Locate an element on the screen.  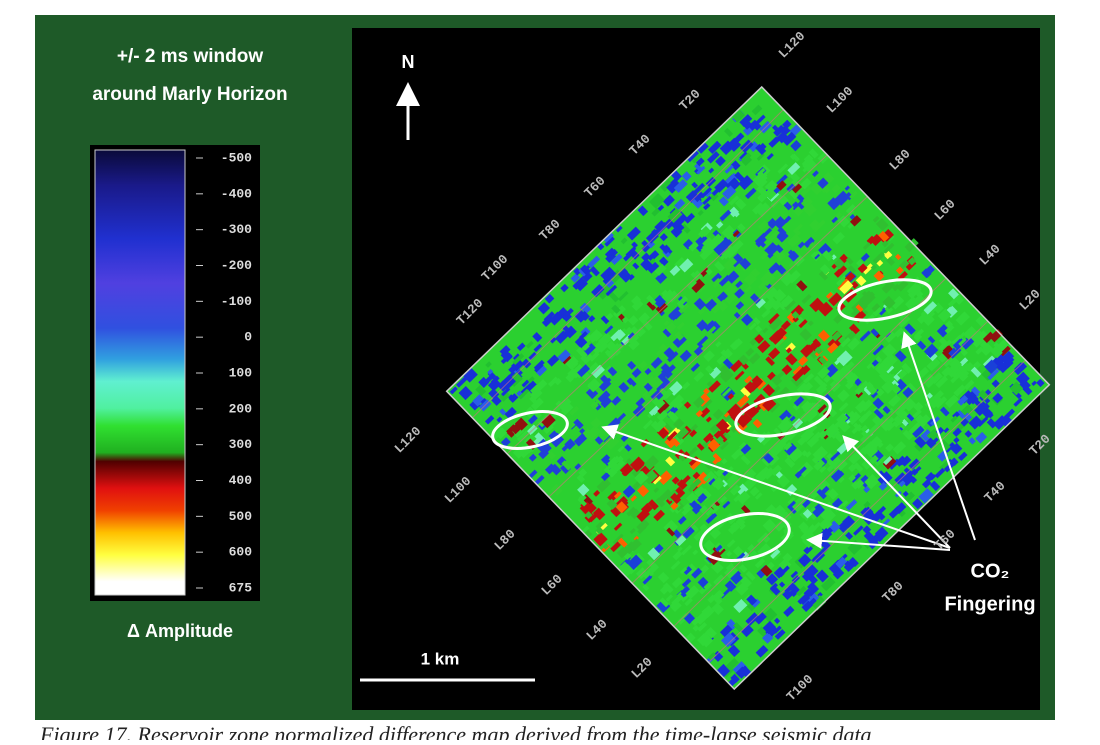
highlight-ellipse is located at coordinates (885, 300).